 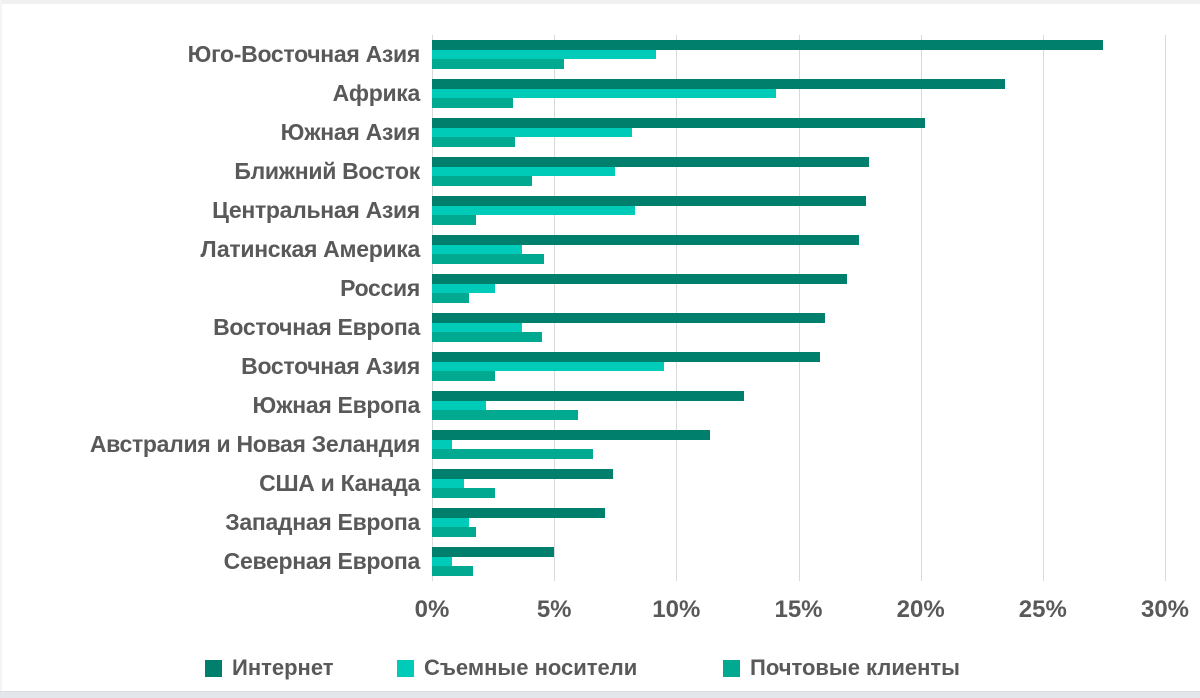 I want to click on category-row: Ближний Восток, so click(x=582, y=171).